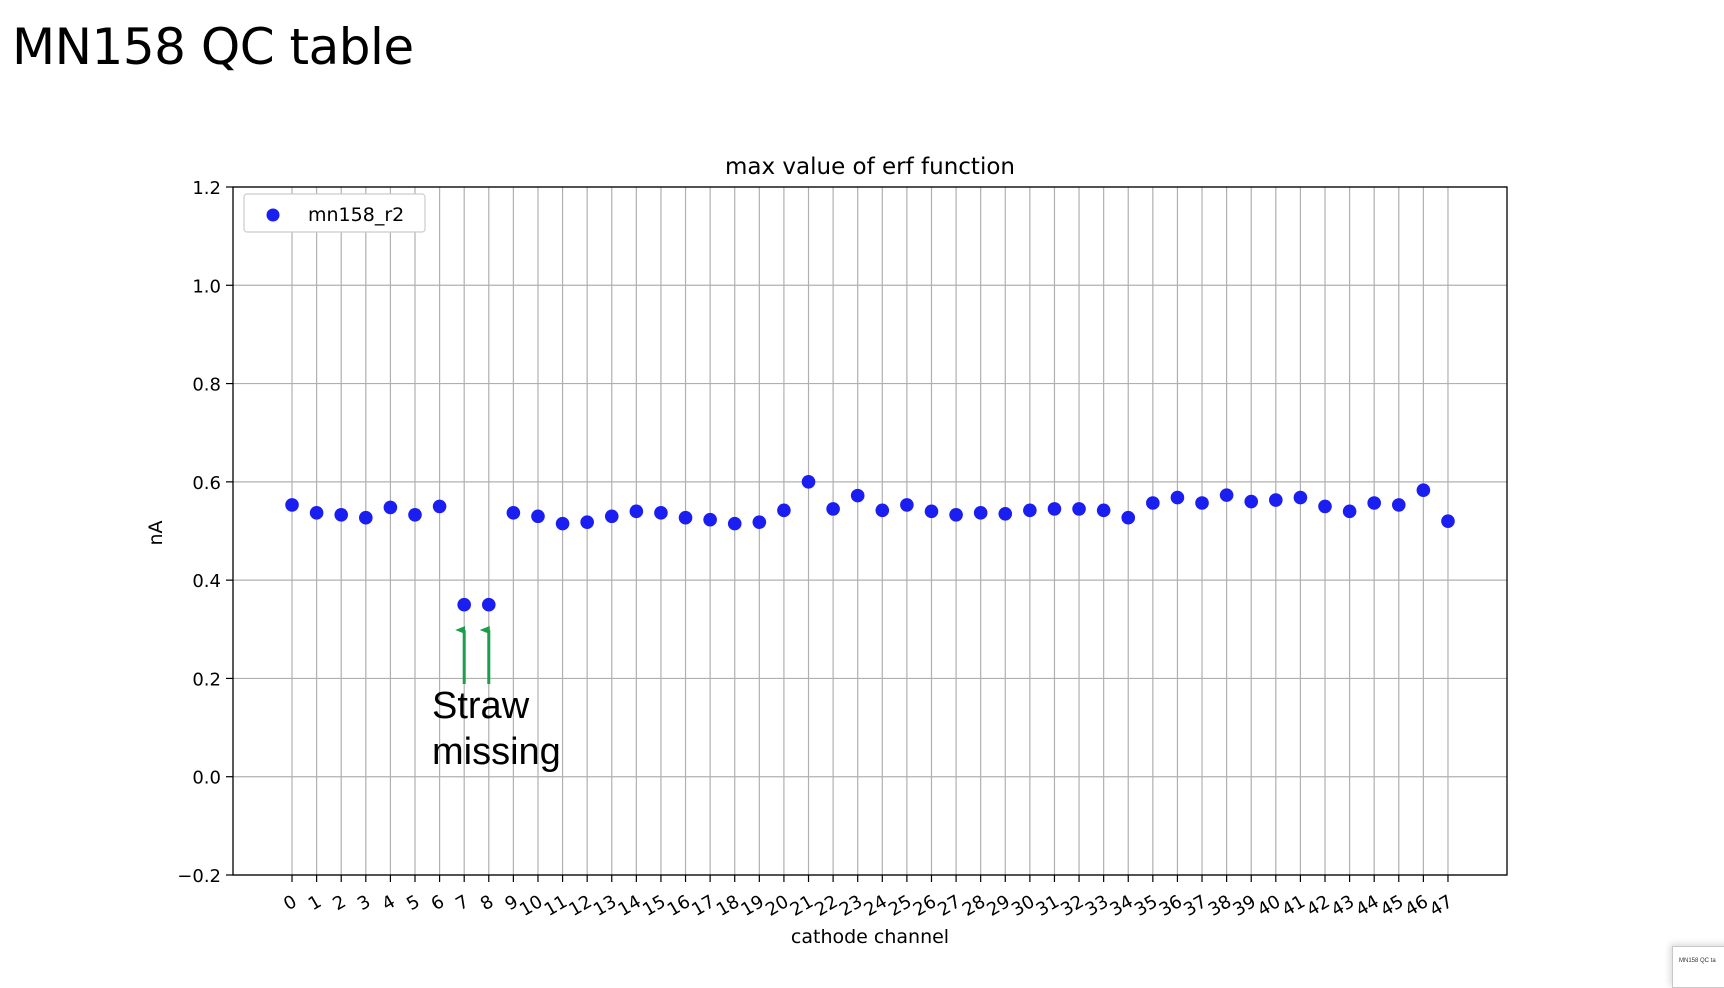  Describe the element at coordinates (1698, 967) in the screenshot. I see `slide-thumbnail: MN158 QC ta` at that location.